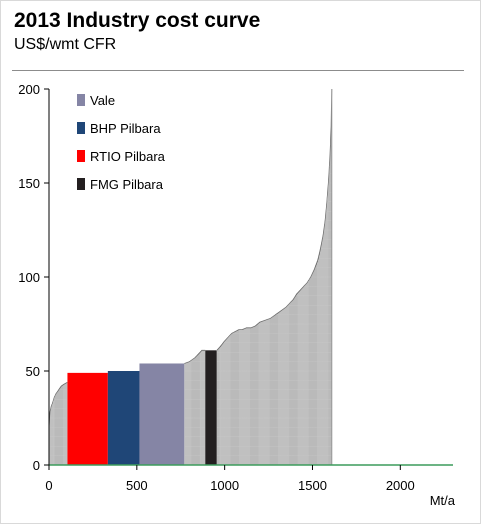 This screenshot has width=481, height=524. I want to click on bar-bhp-pilbara, so click(123, 418).